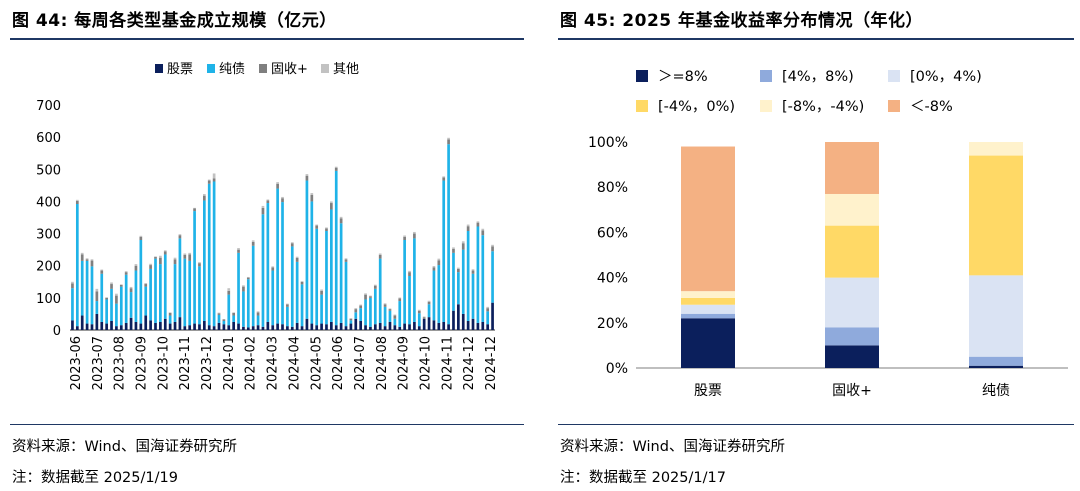  What do you see at coordinates (683, 77) in the screenshot?
I see `legend-label: ＞=8%` at bounding box center [683, 77].